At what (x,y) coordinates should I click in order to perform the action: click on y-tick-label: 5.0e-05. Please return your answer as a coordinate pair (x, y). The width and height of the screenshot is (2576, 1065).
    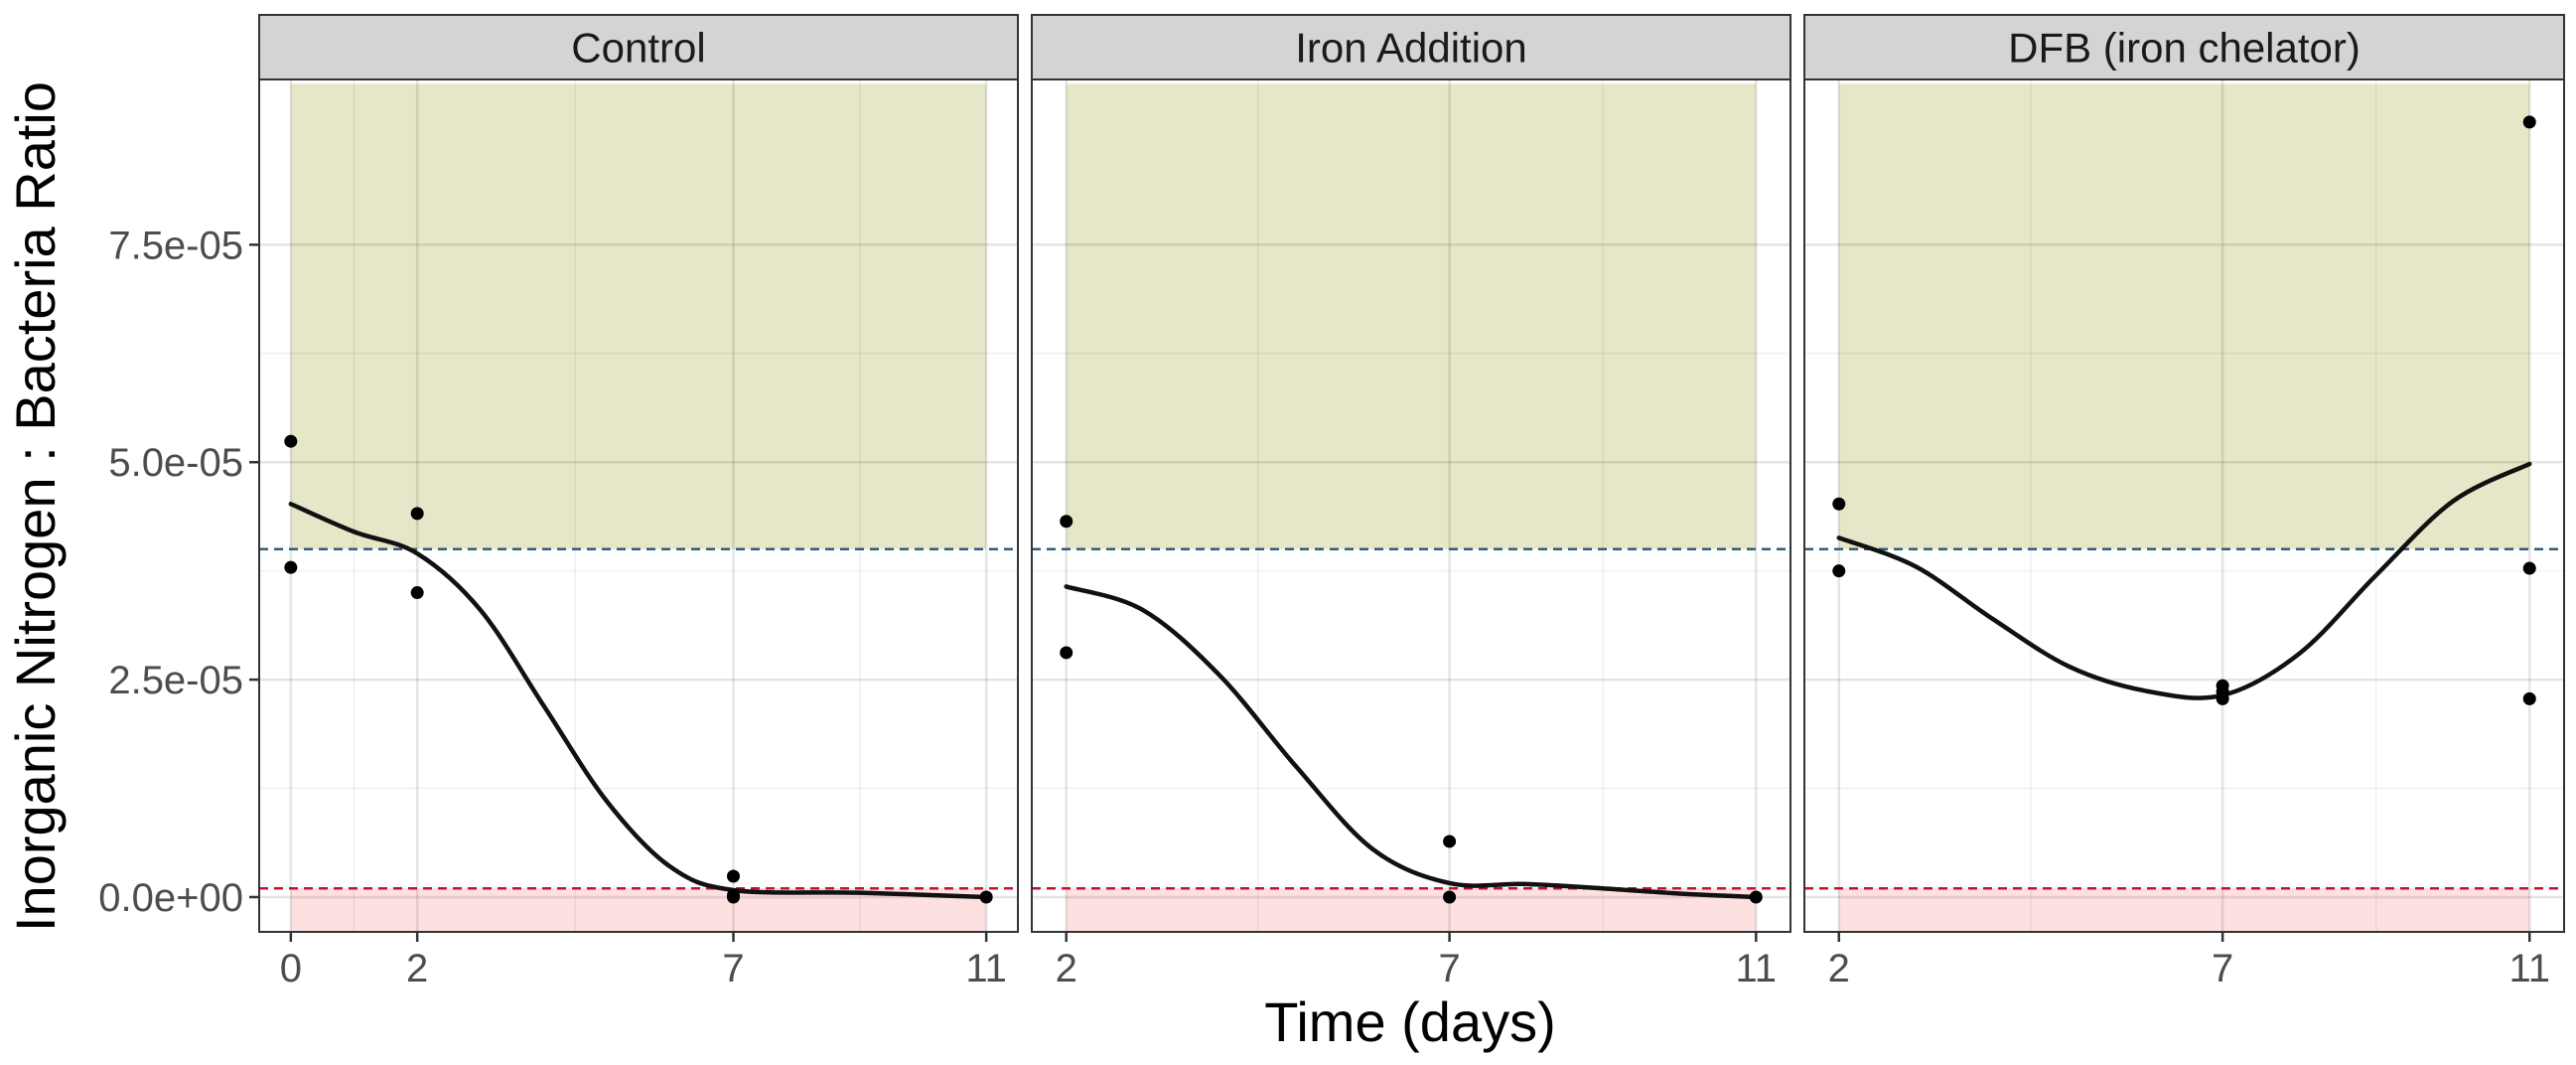
    Looking at the image, I should click on (176, 463).